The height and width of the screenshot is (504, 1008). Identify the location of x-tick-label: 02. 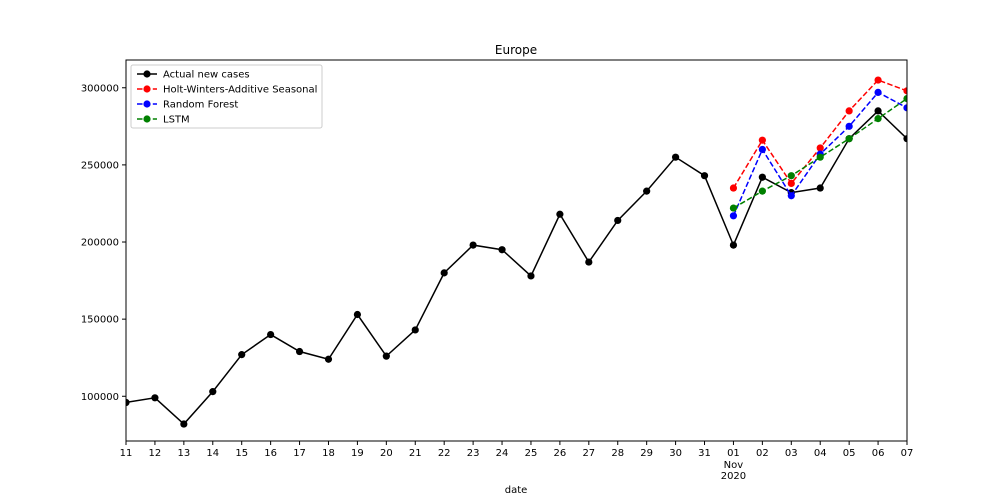
(762, 453).